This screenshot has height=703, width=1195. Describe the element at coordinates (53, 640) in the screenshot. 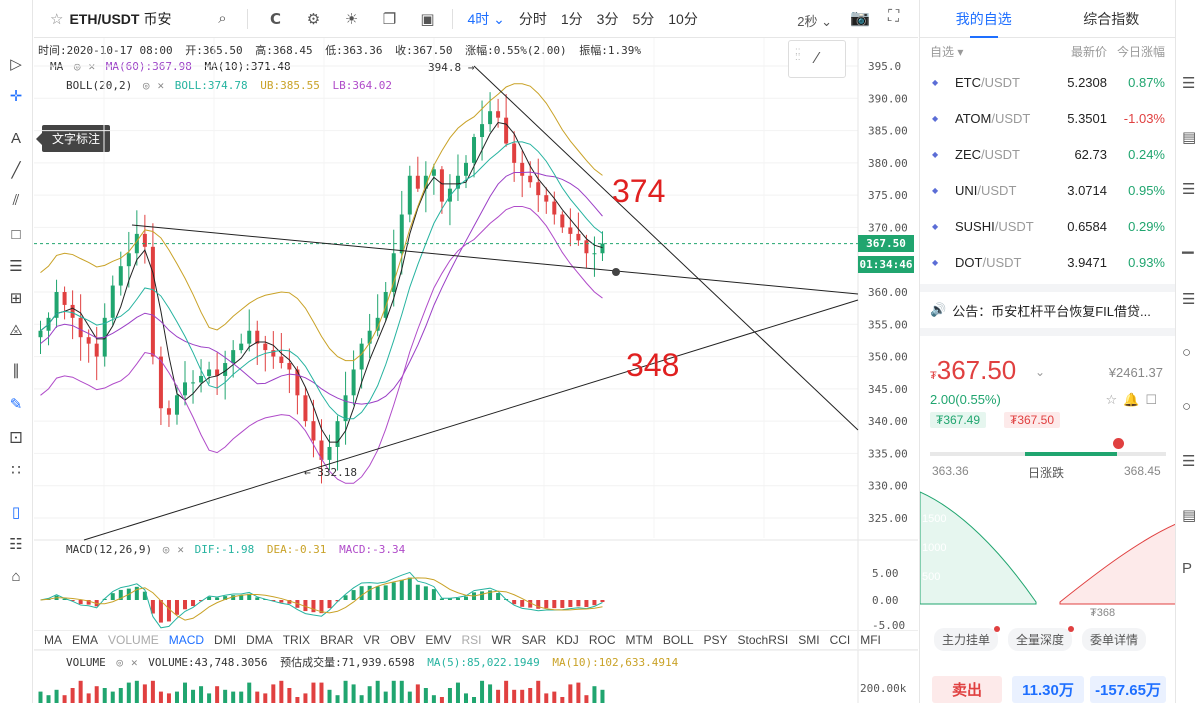

I see `indicator-tab-ma: MA` at that location.